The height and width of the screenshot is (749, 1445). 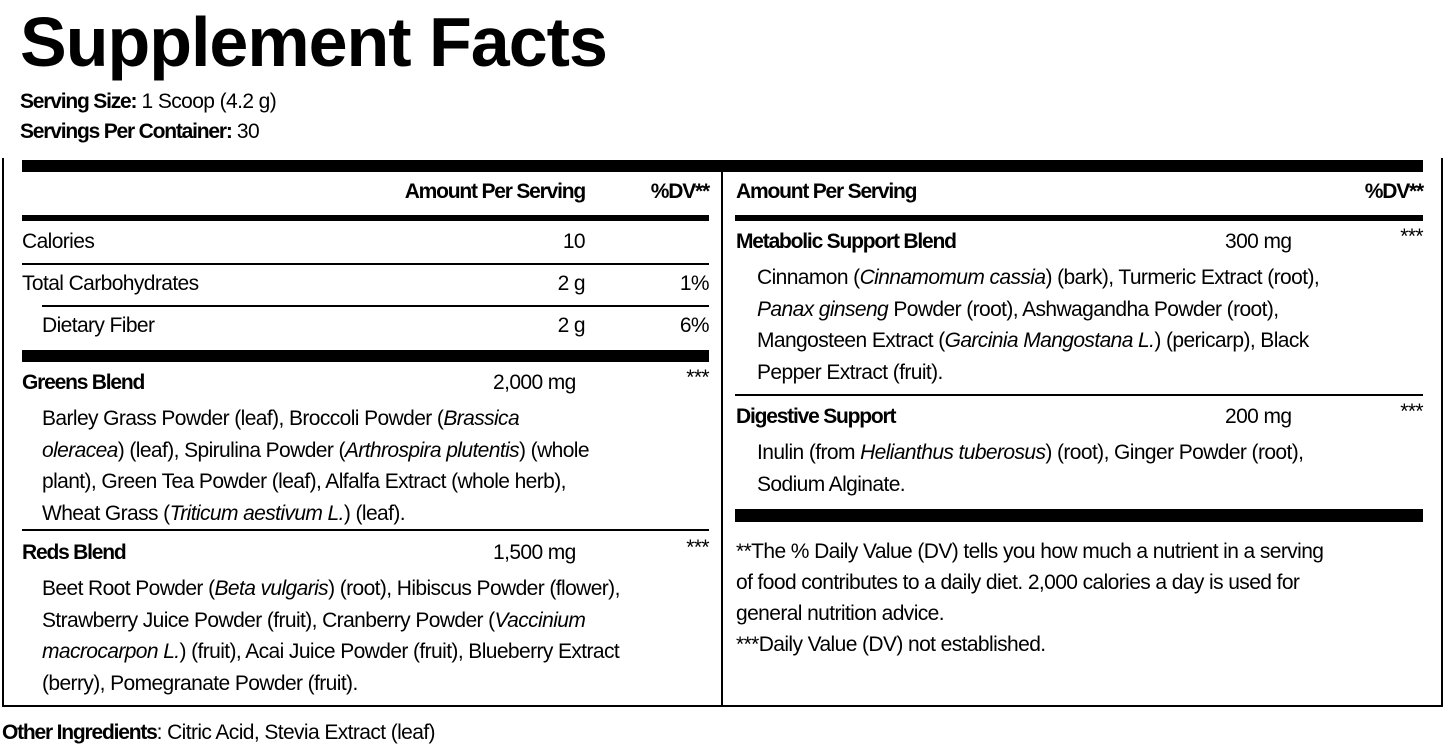 I want to click on right-header-dv: %DV**, so click(x=1394, y=191).